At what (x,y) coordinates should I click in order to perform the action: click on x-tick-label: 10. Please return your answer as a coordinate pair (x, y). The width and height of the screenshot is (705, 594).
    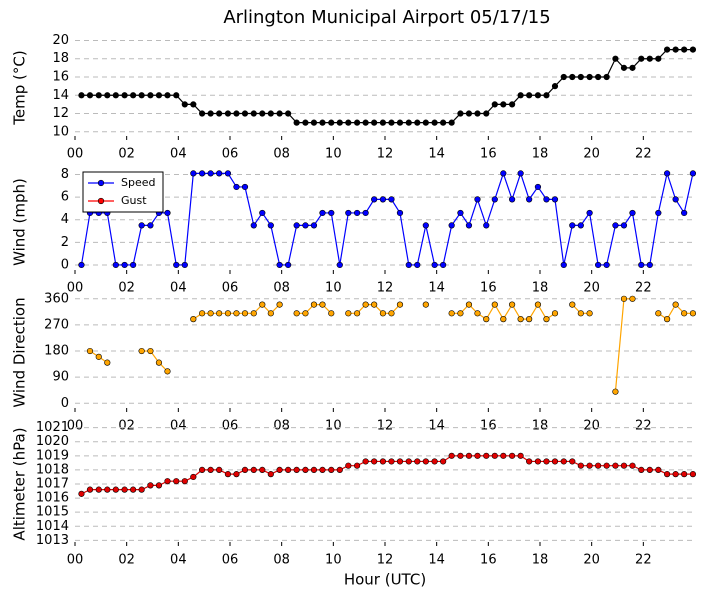
    Looking at the image, I should click on (333, 288).